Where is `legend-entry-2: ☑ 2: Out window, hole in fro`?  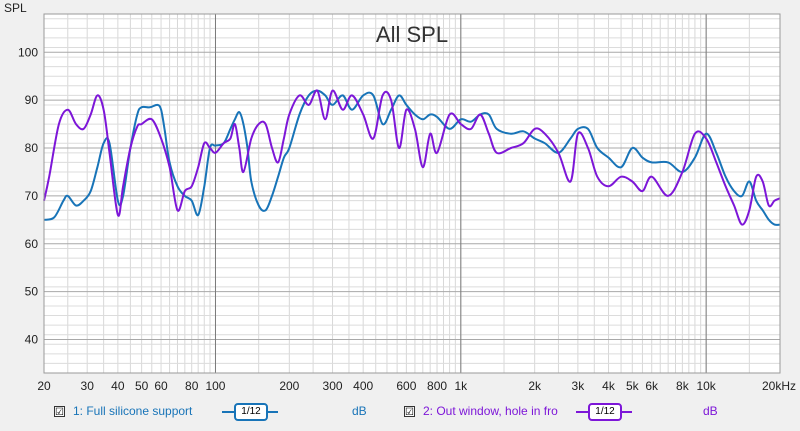 legend-entry-2: ☑ 2: Out window, hole in fro is located at coordinates (481, 411).